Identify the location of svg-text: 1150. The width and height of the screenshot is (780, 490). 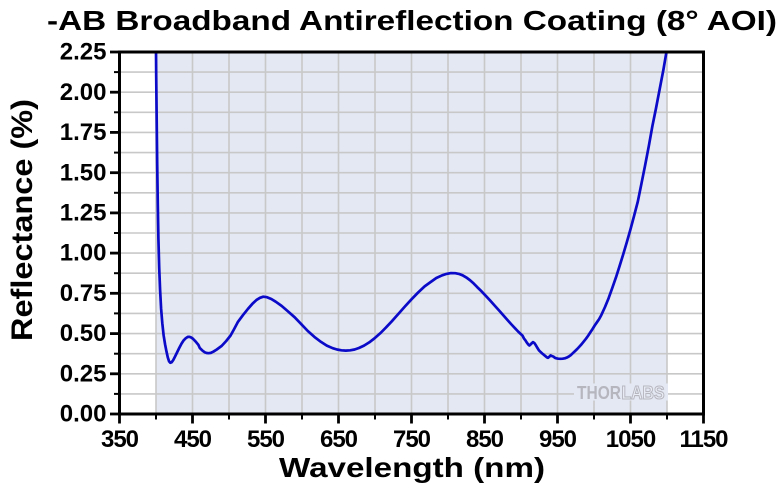
(703, 439).